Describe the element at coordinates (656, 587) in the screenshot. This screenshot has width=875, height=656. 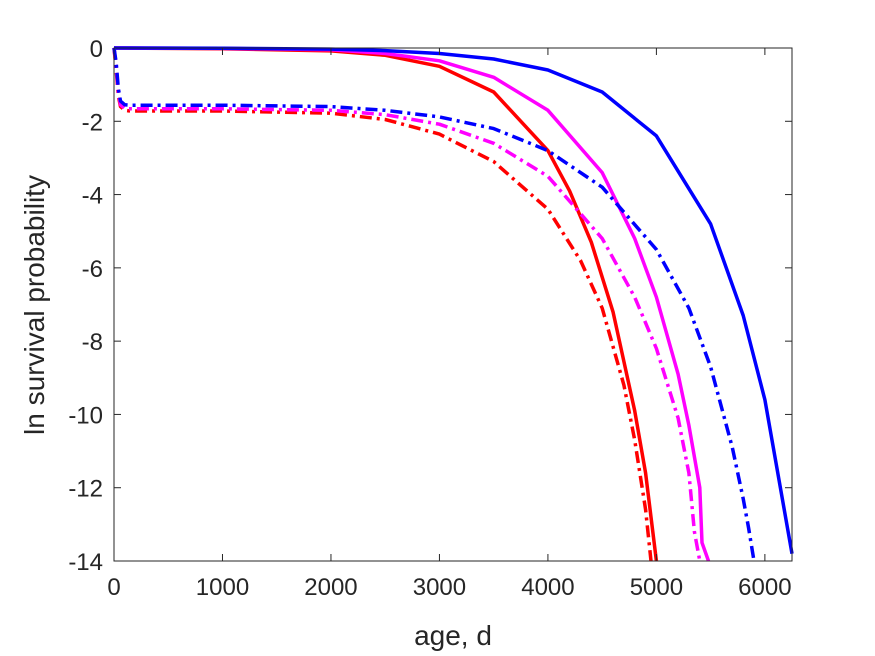
I see `x-tick-label: 5000` at that location.